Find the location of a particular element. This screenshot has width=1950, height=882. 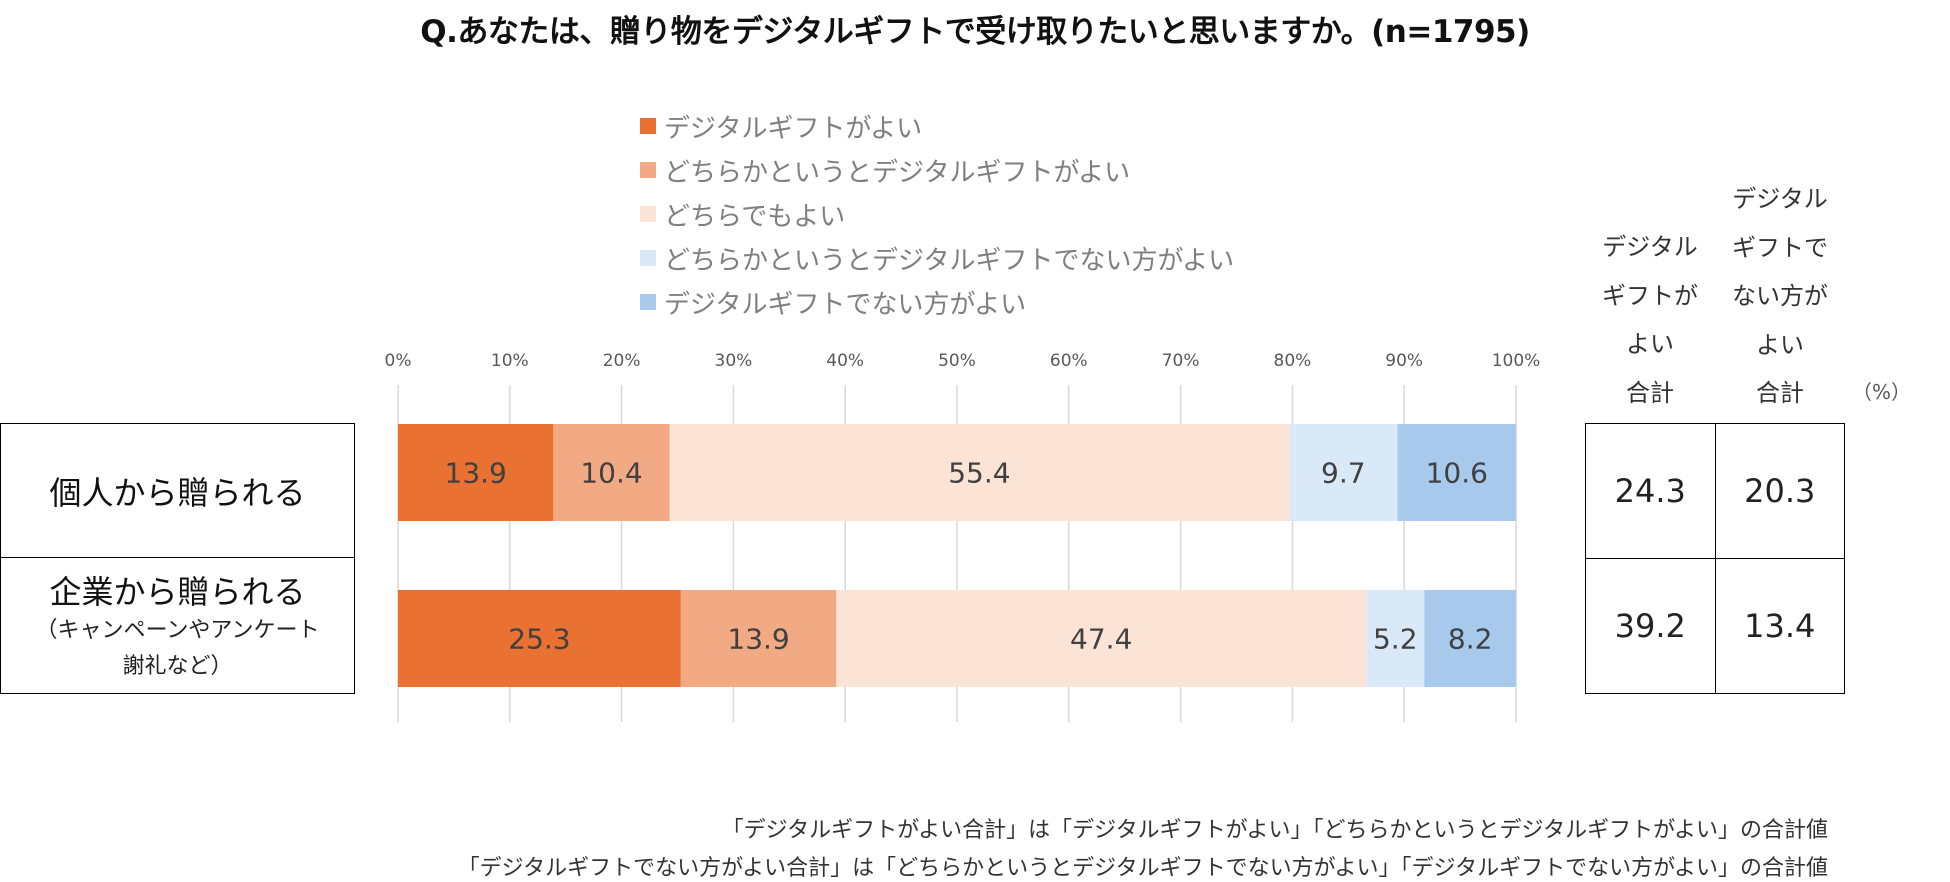

legend-label: デジタルギフトがよい is located at coordinates (793, 128).